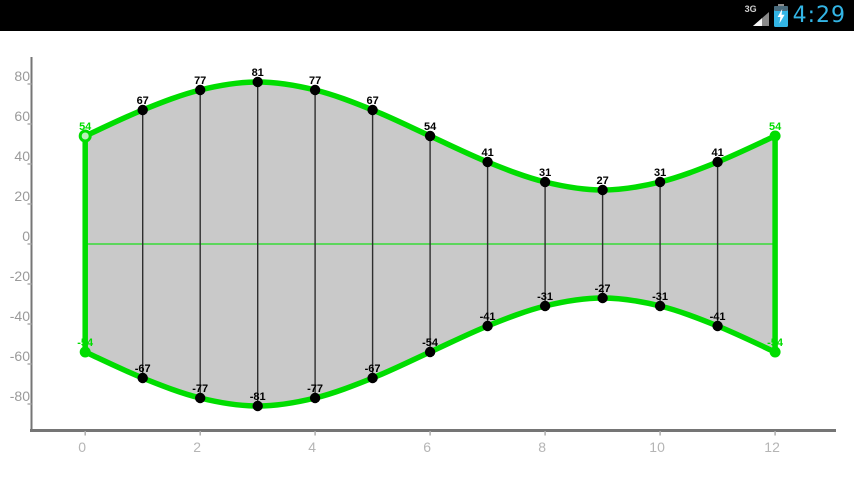  What do you see at coordinates (20, 356) in the screenshot?
I see `y-tick-label: -60` at bounding box center [20, 356].